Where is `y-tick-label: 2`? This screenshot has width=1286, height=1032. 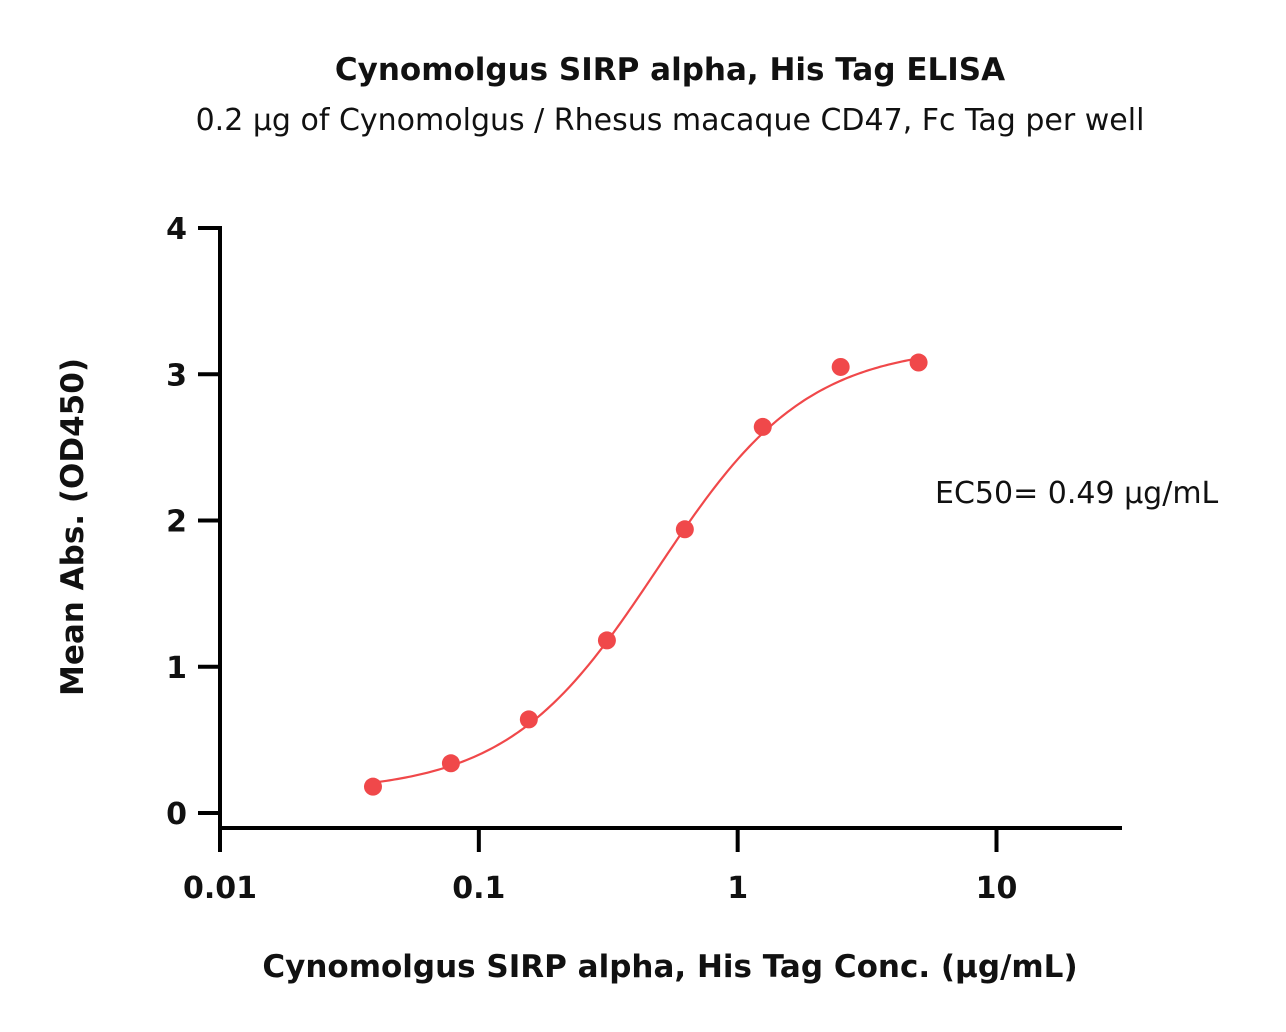
y-tick-label: 2 is located at coordinates (176, 522).